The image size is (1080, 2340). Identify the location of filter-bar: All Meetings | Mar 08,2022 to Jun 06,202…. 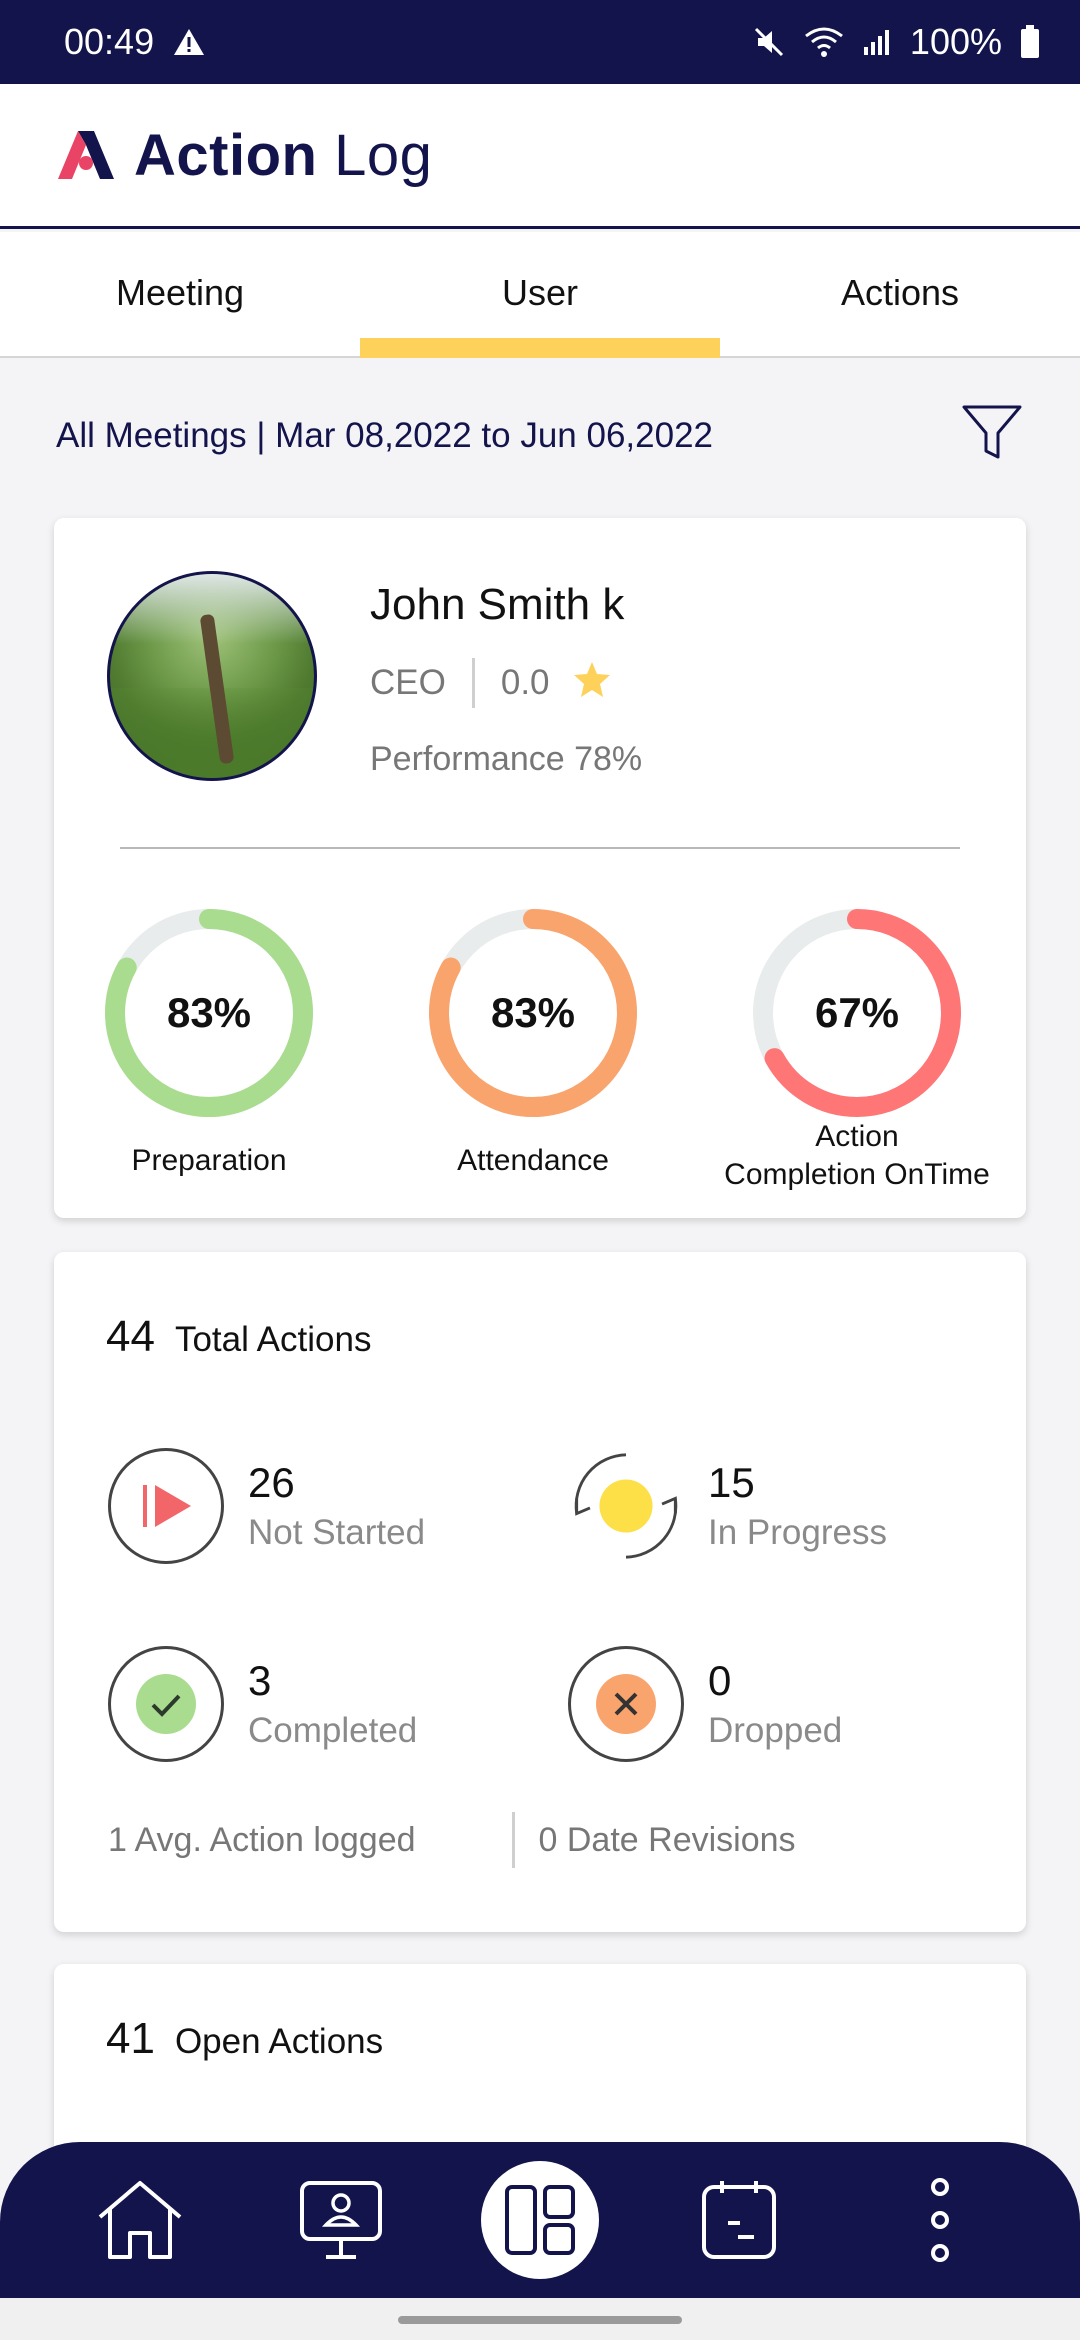
(540, 435).